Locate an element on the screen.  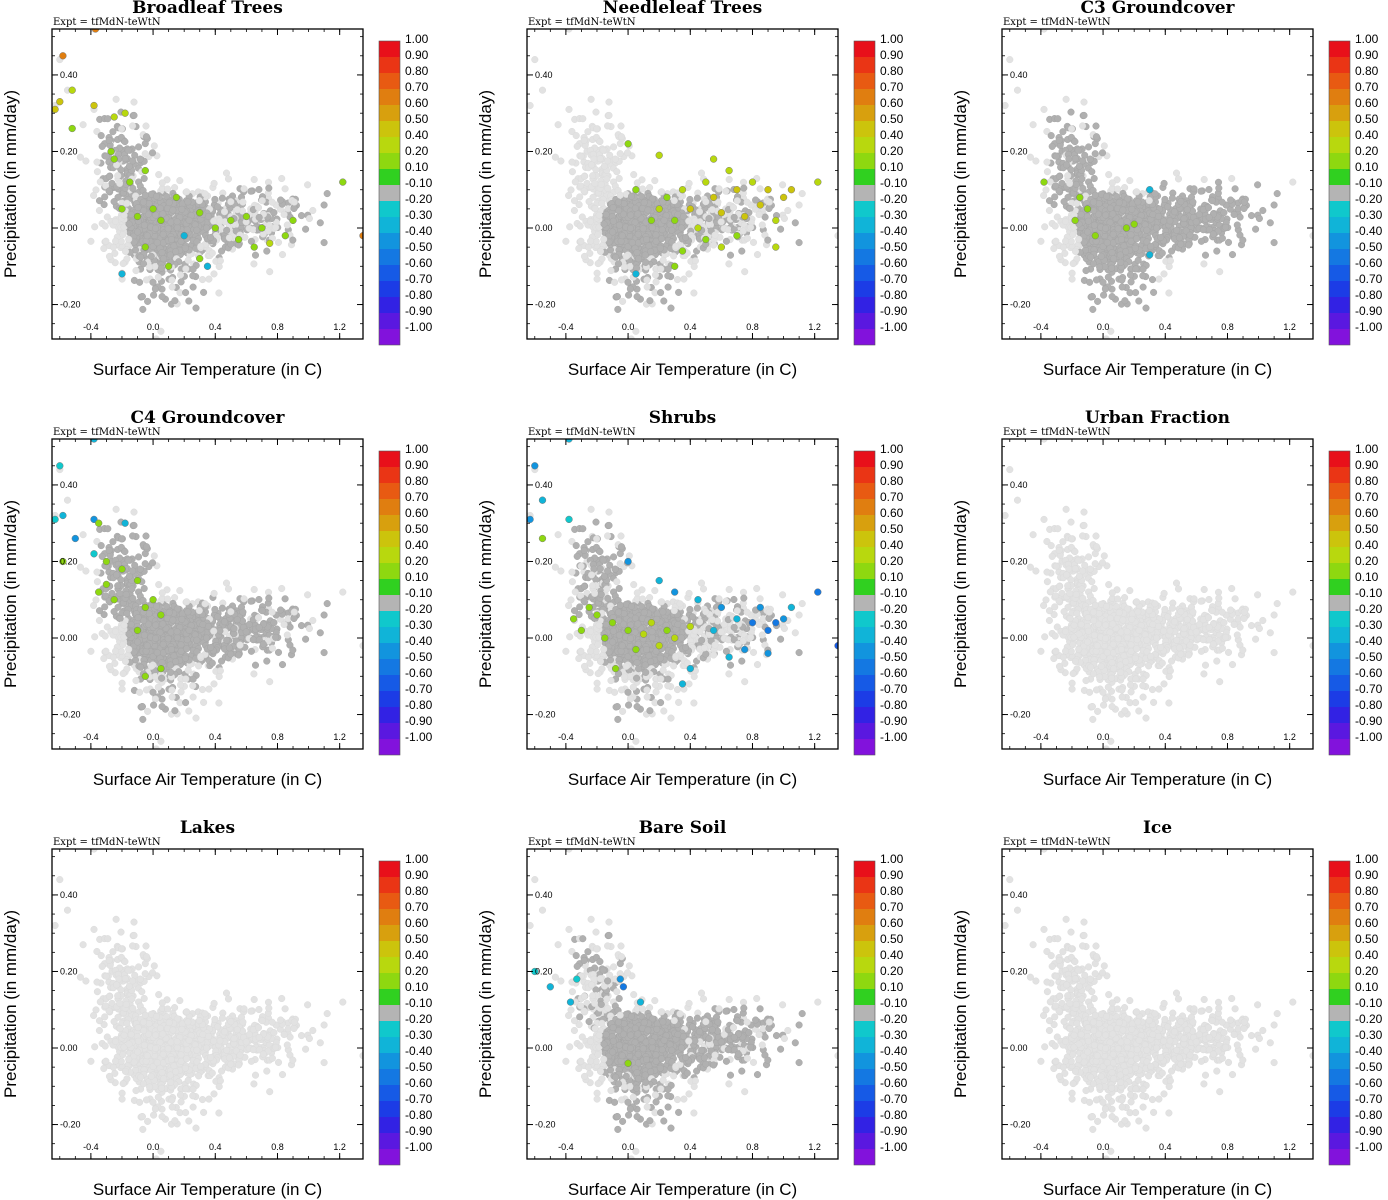
x-axis-label: Surface Air Temperature (in C) is located at coordinates (207, 369).